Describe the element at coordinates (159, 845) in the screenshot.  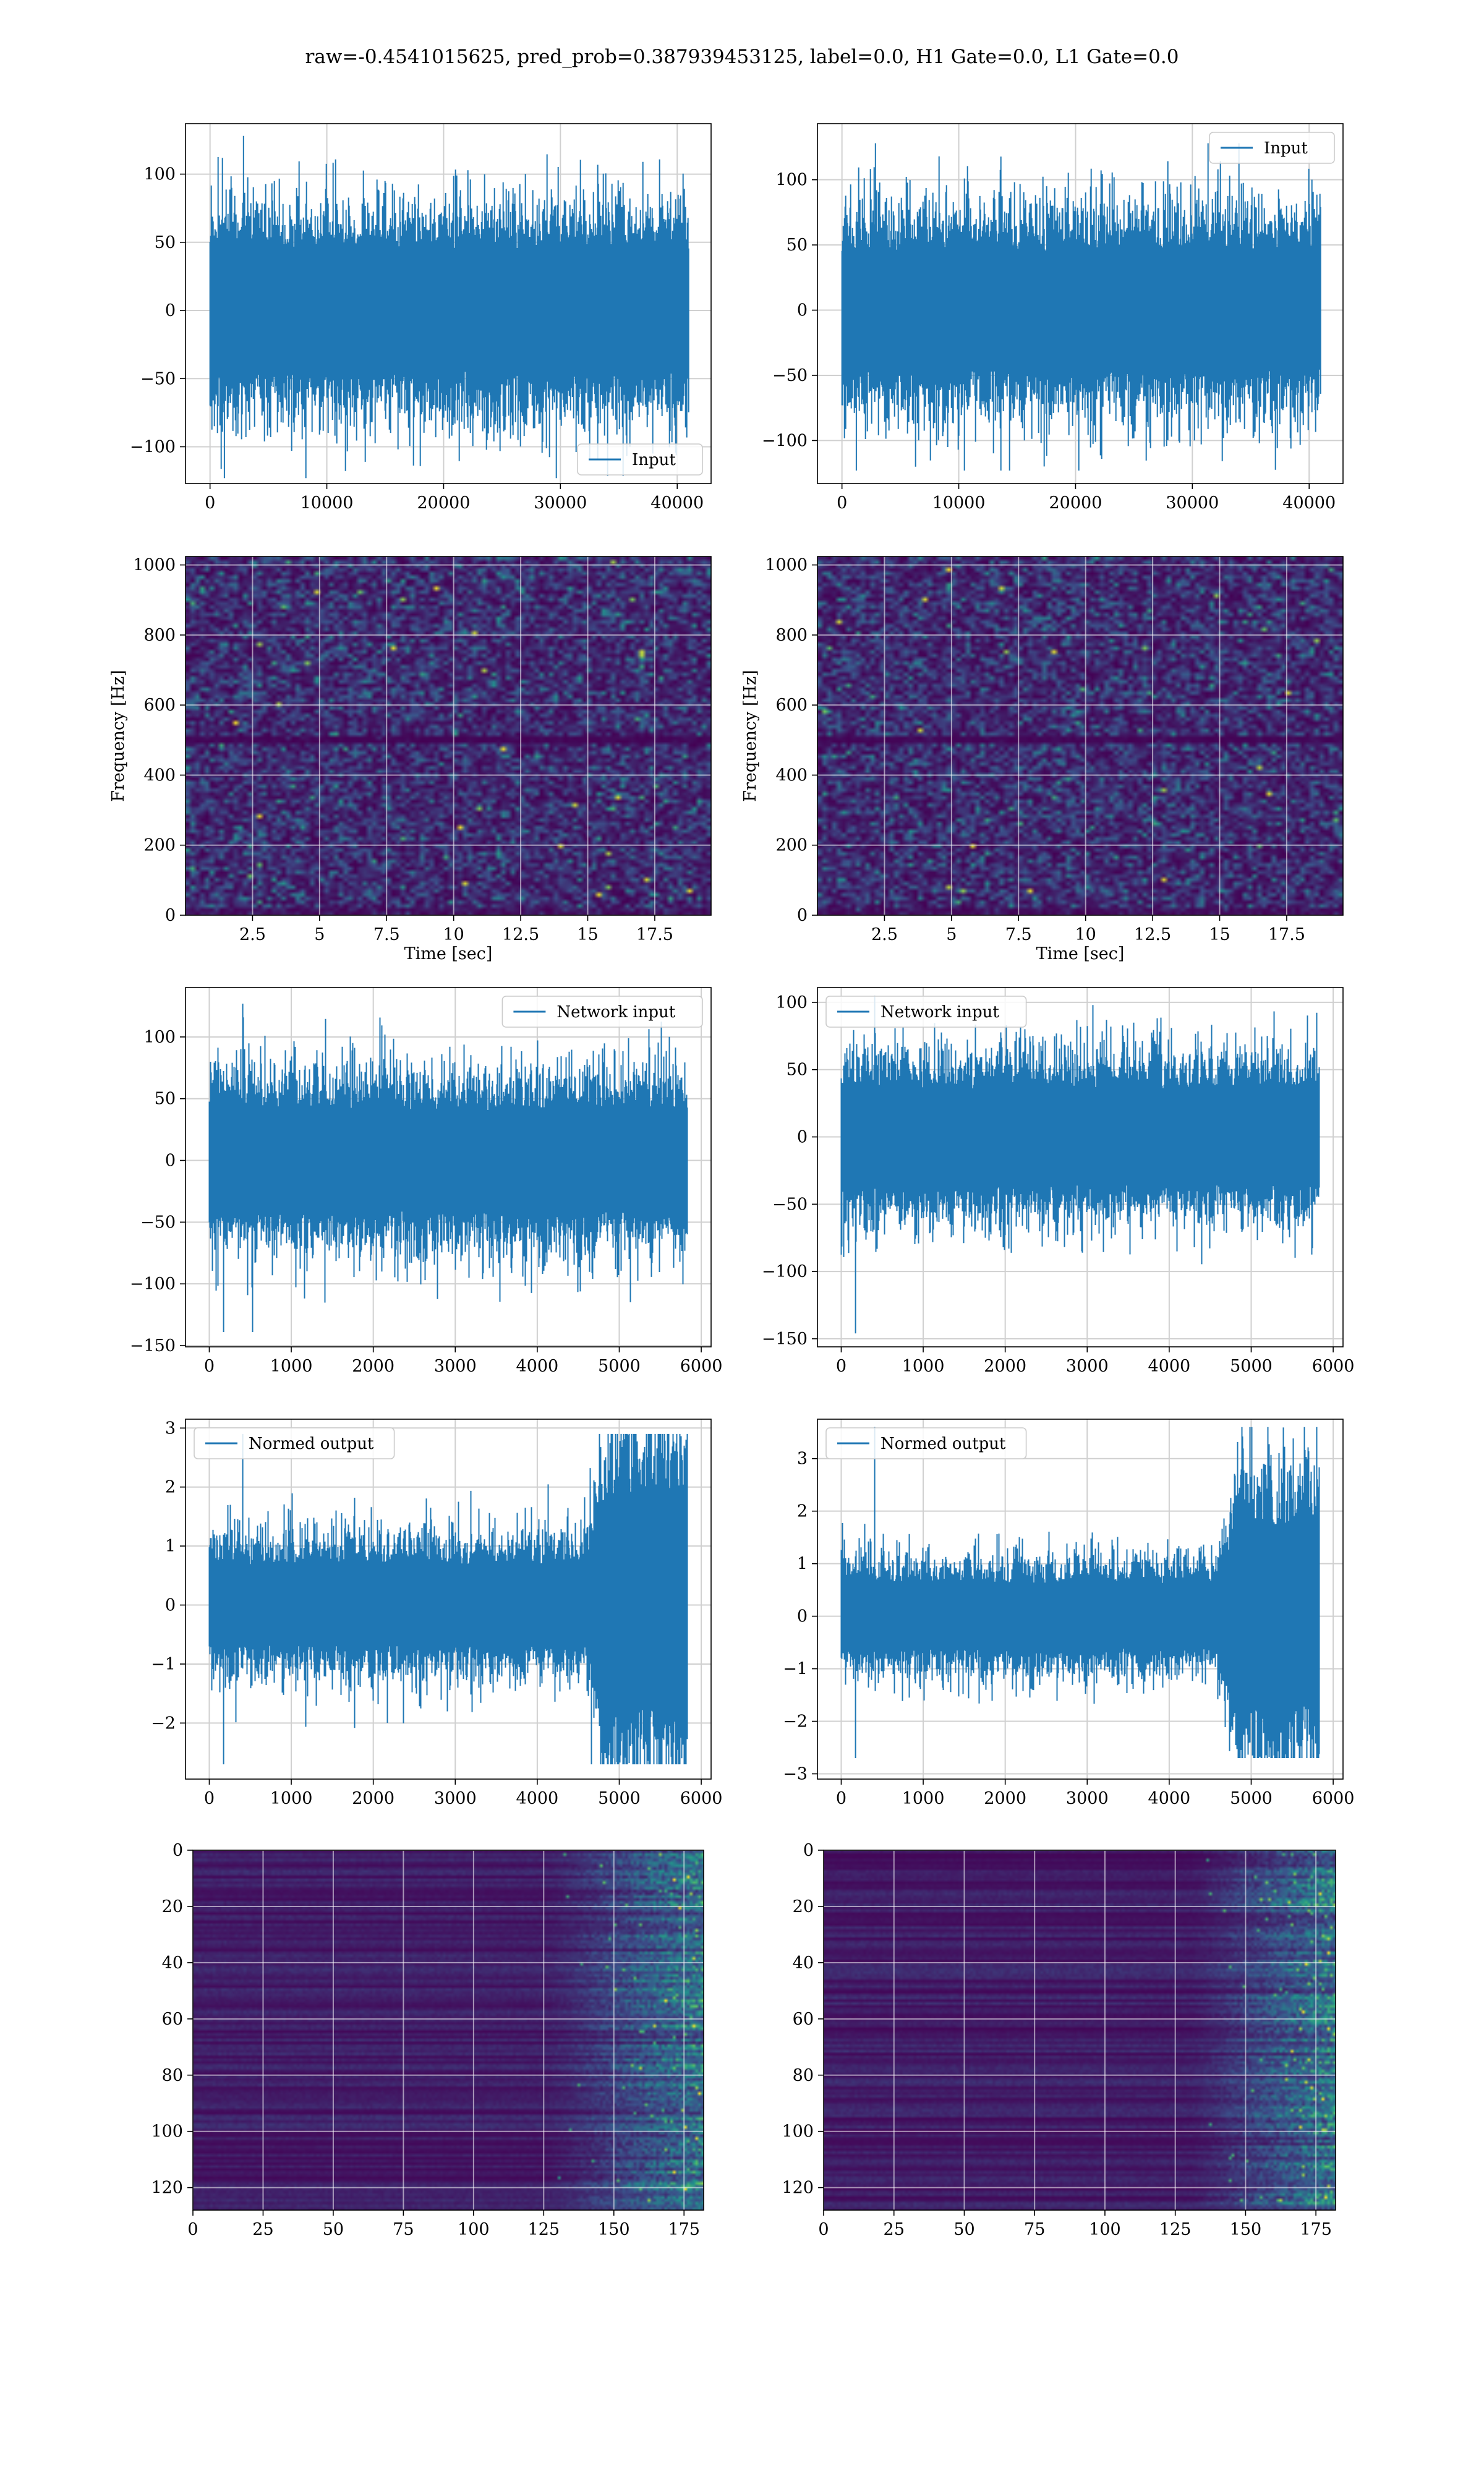
I see `y-tick-label: 200` at that location.